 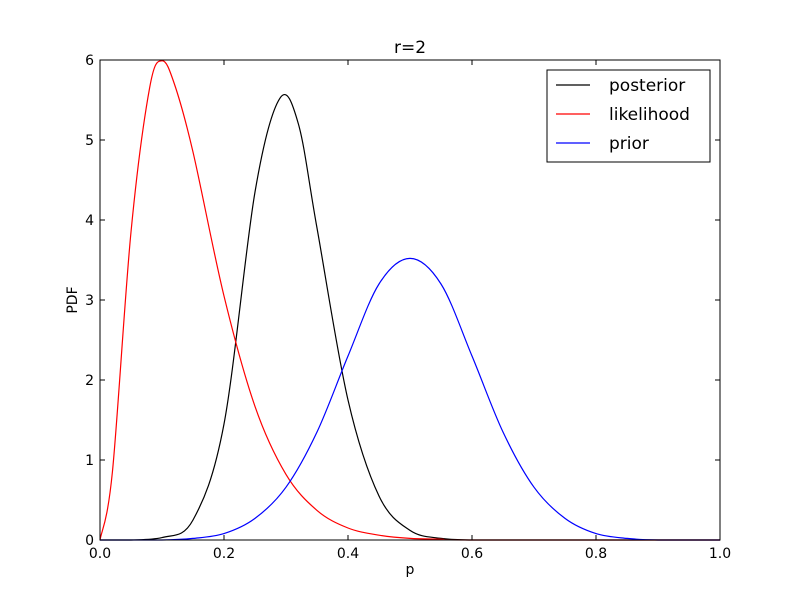 What do you see at coordinates (89, 461) in the screenshot?
I see `y-tick-label: 1` at bounding box center [89, 461].